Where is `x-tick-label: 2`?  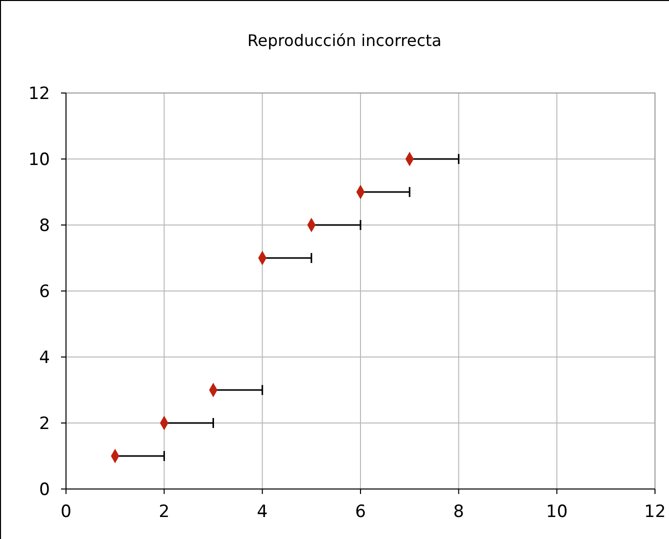
x-tick-label: 2 is located at coordinates (164, 512).